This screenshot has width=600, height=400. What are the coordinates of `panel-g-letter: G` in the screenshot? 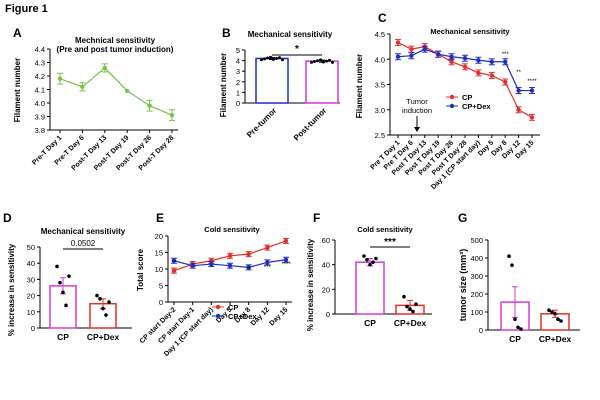 It's located at (462, 218).